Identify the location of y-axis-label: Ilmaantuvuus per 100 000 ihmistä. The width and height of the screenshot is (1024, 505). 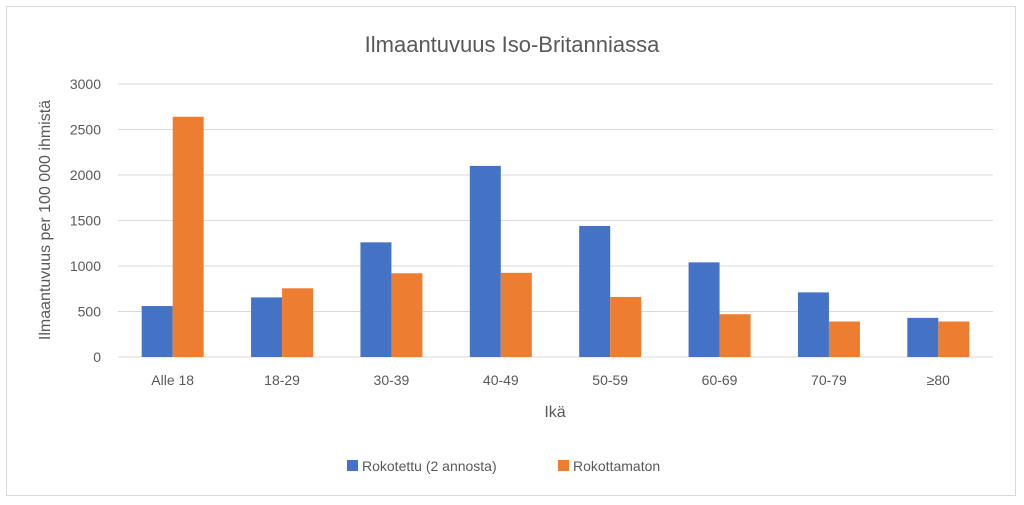
(45, 220).